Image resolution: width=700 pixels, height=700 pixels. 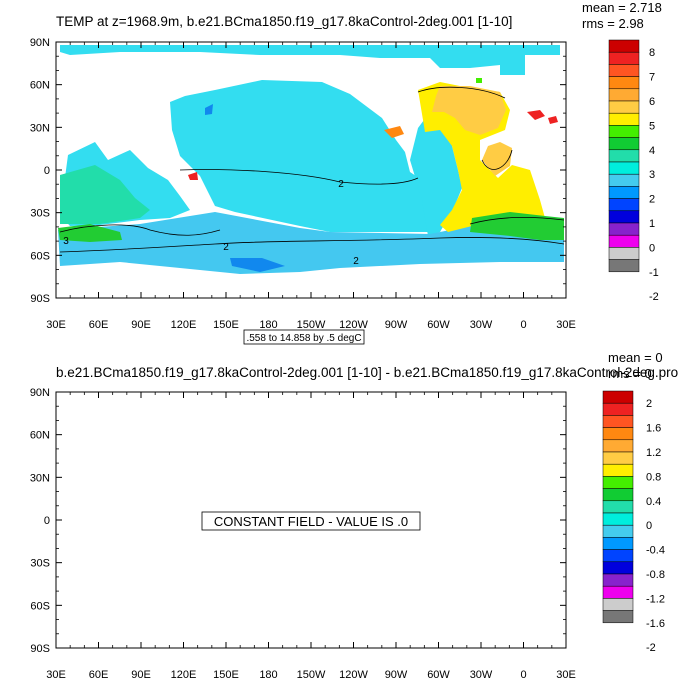 I want to click on colorbar-label: 7, so click(x=652, y=78).